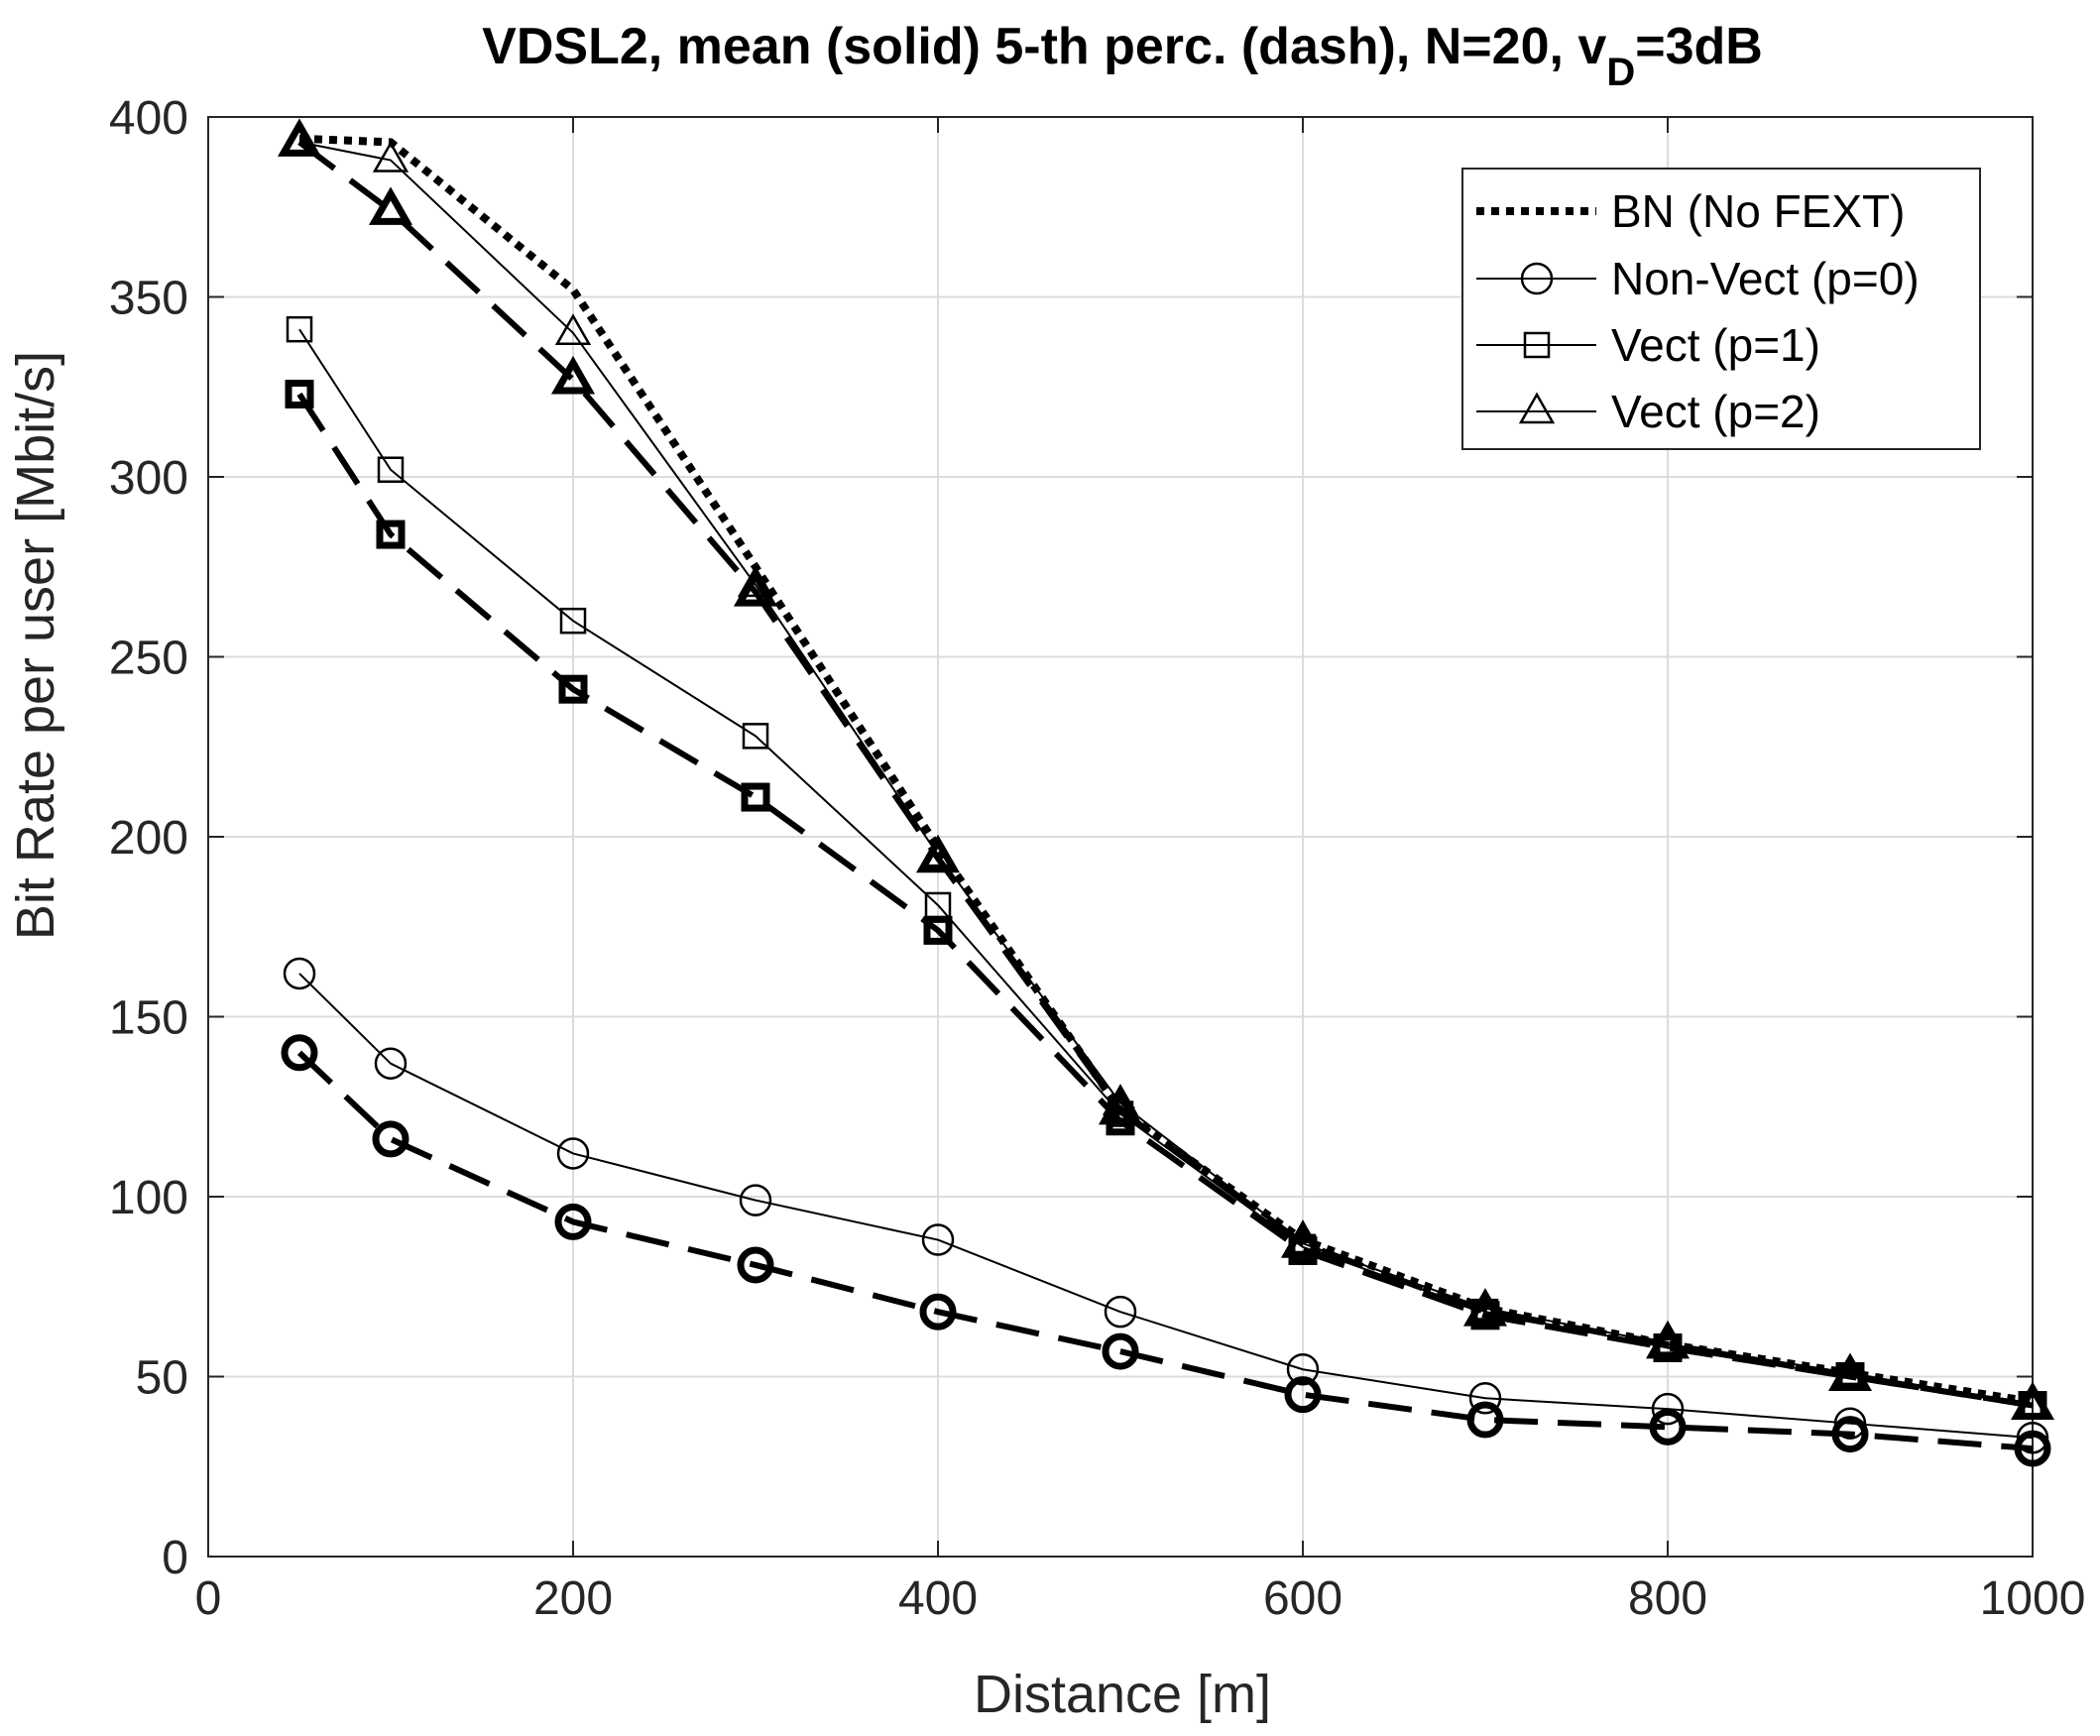 The width and height of the screenshot is (2100, 1736). What do you see at coordinates (148, 1198) in the screenshot?
I see `y-tick-label: 100` at bounding box center [148, 1198].